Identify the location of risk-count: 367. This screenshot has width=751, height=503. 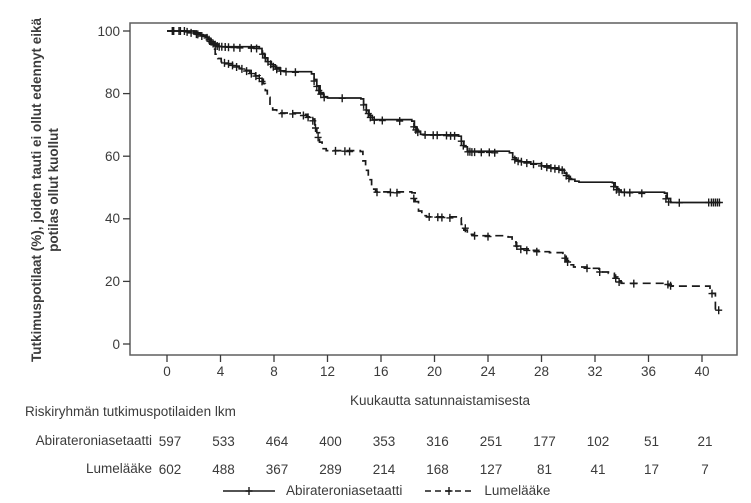
(277, 469).